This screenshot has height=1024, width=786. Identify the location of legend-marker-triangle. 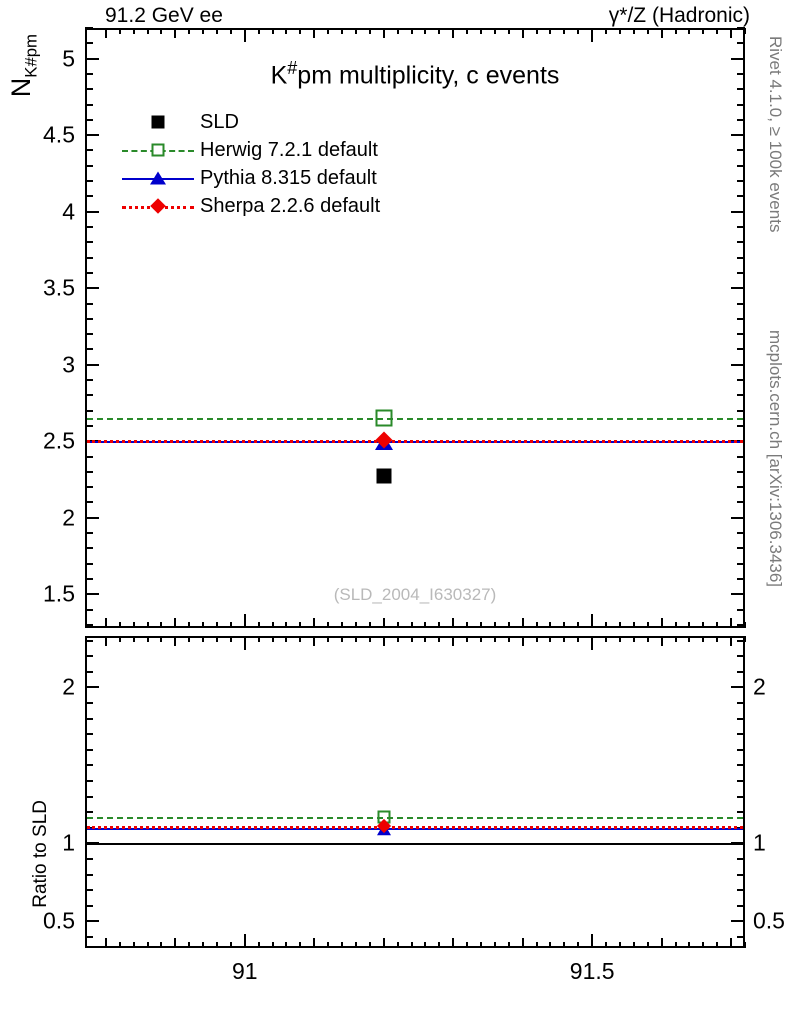
(158, 178).